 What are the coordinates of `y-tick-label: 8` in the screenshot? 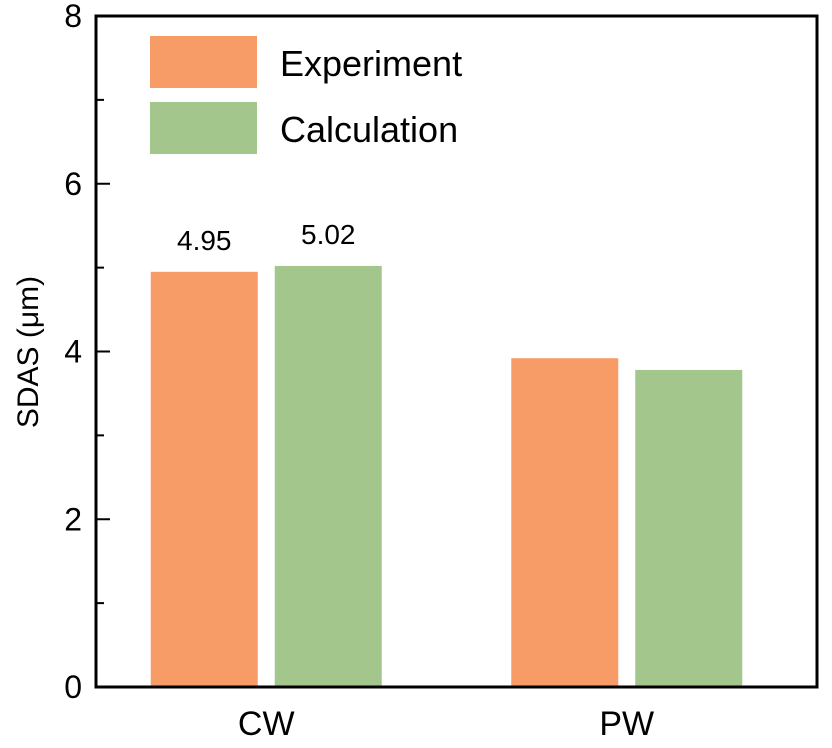 It's located at (73, 17).